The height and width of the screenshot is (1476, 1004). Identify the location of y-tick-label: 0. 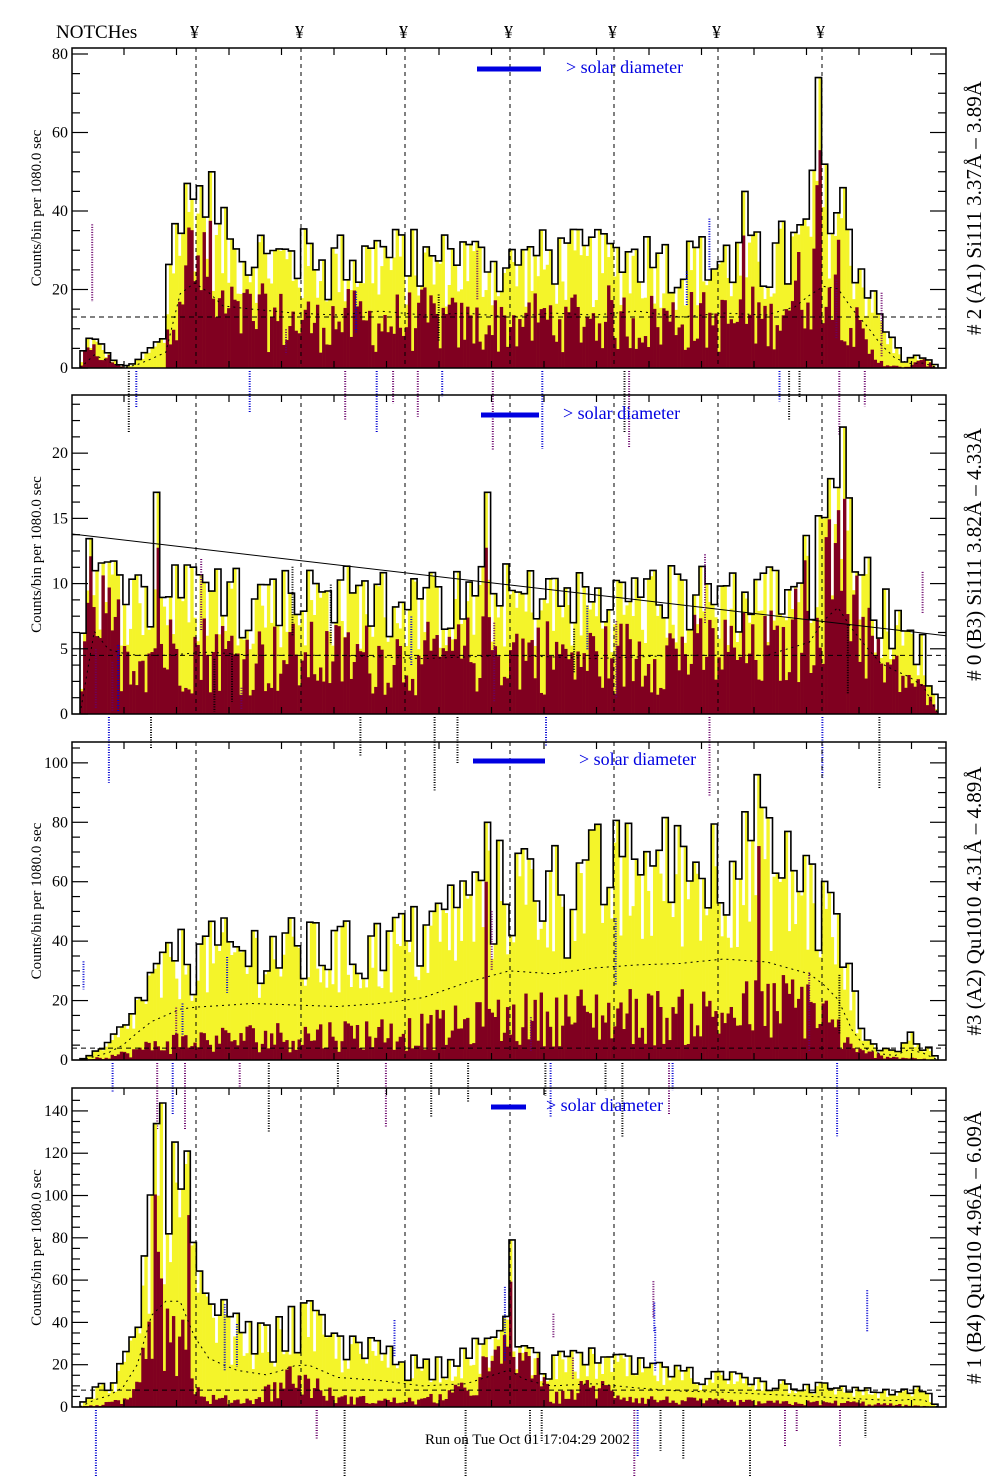
(64, 1060).